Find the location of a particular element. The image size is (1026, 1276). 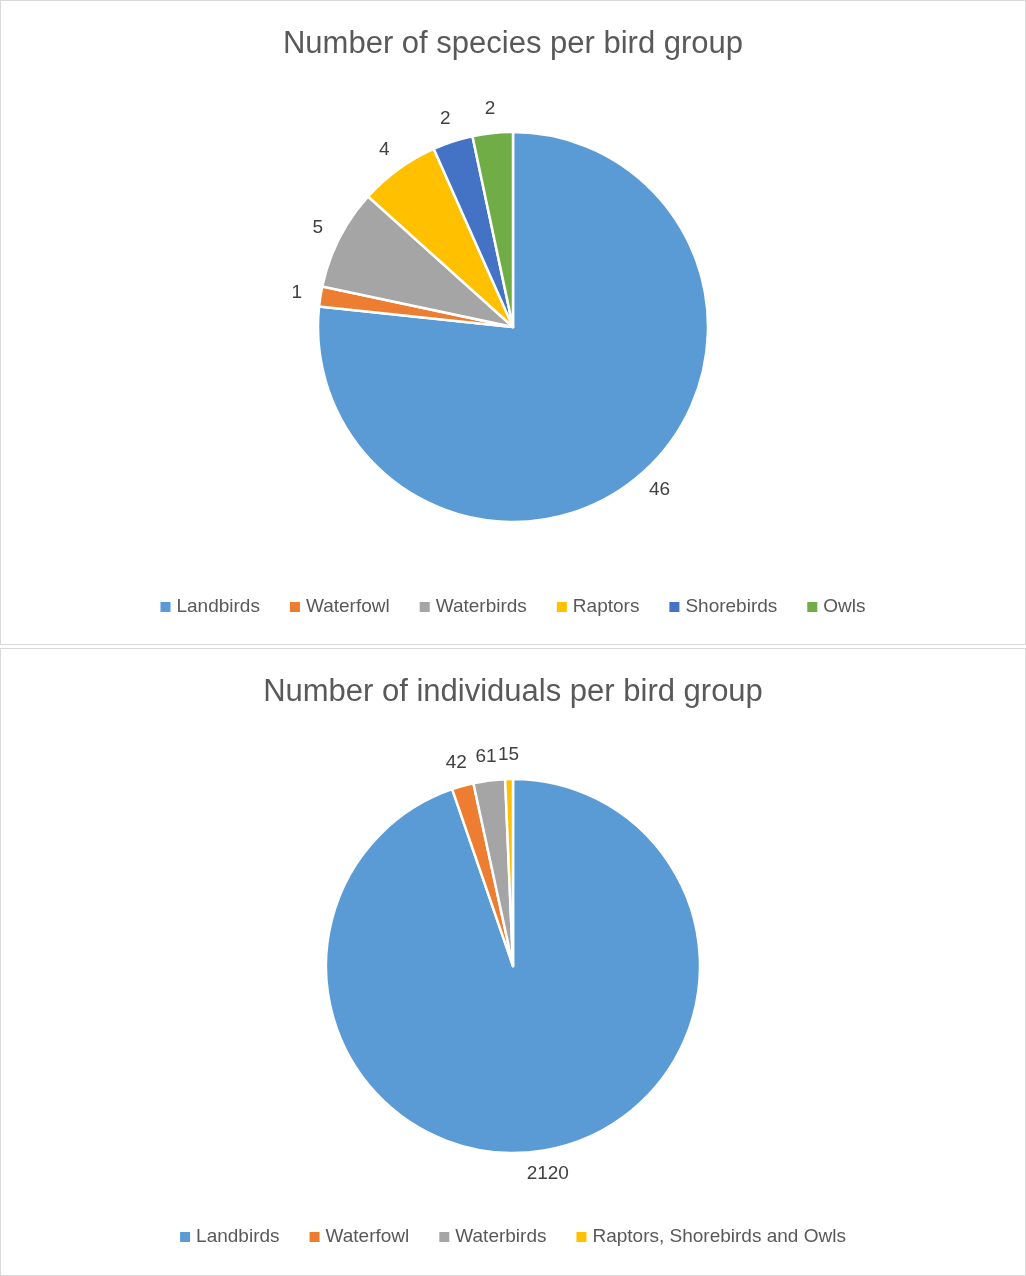

data-label: 4 is located at coordinates (384, 148).